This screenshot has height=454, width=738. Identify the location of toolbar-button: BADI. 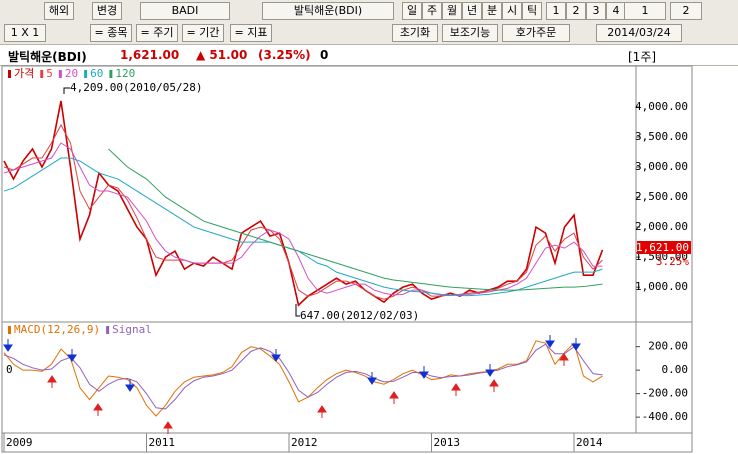
(185, 11).